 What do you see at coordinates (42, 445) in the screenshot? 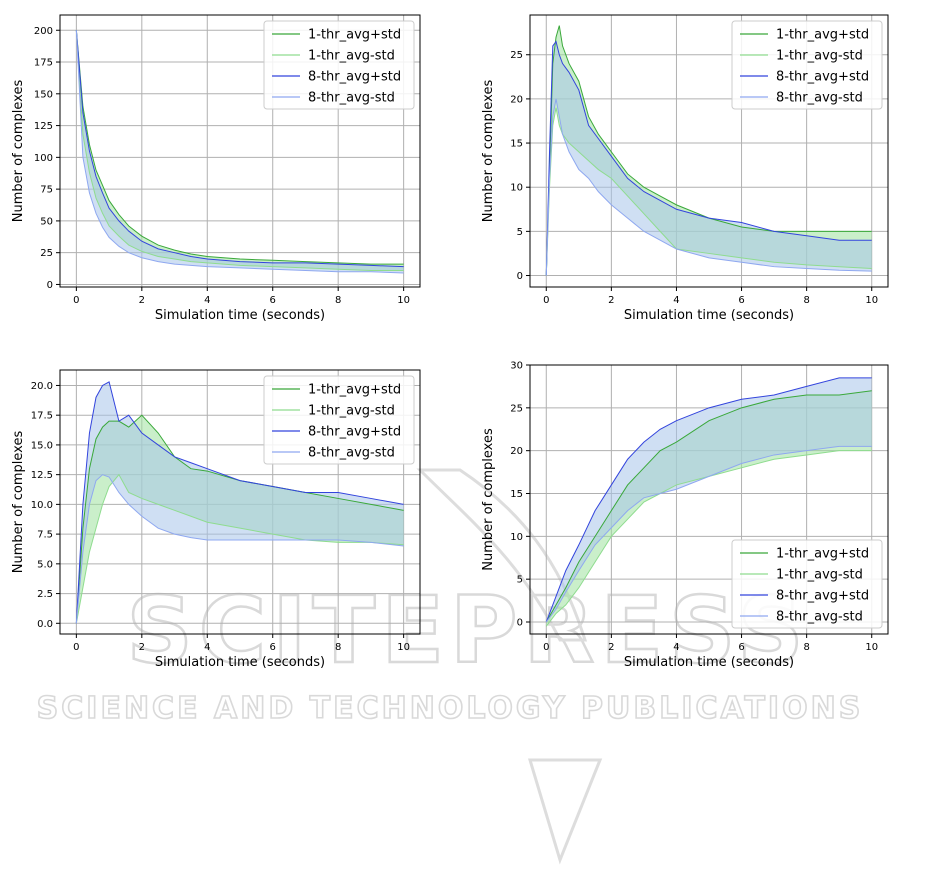
I see `y-tick-label: 15.0` at bounding box center [42, 445].